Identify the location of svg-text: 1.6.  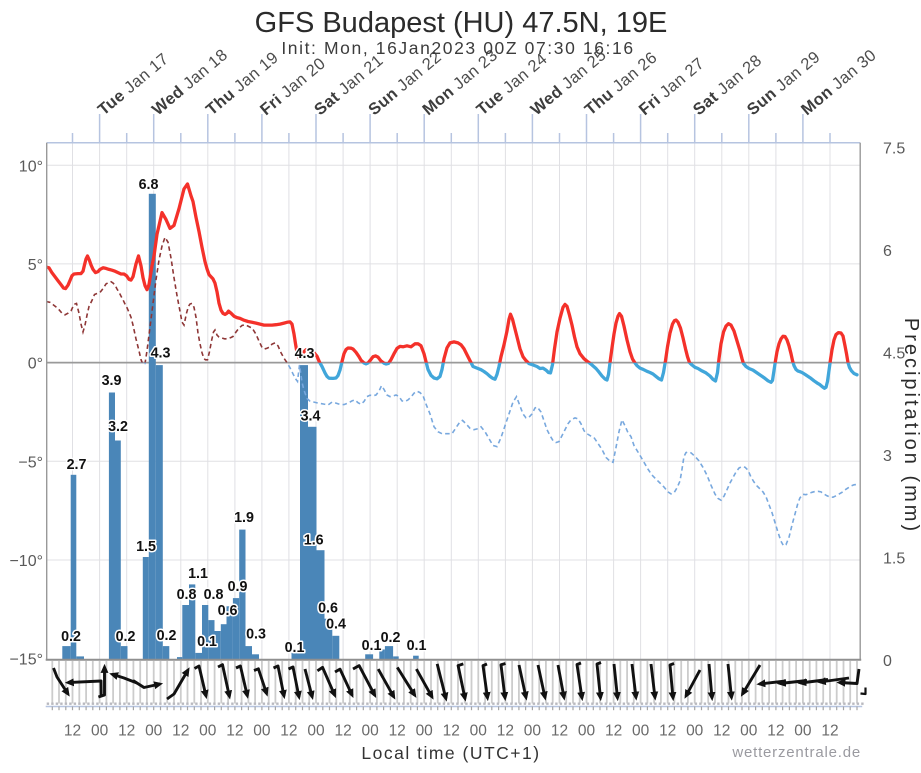
(314, 541).